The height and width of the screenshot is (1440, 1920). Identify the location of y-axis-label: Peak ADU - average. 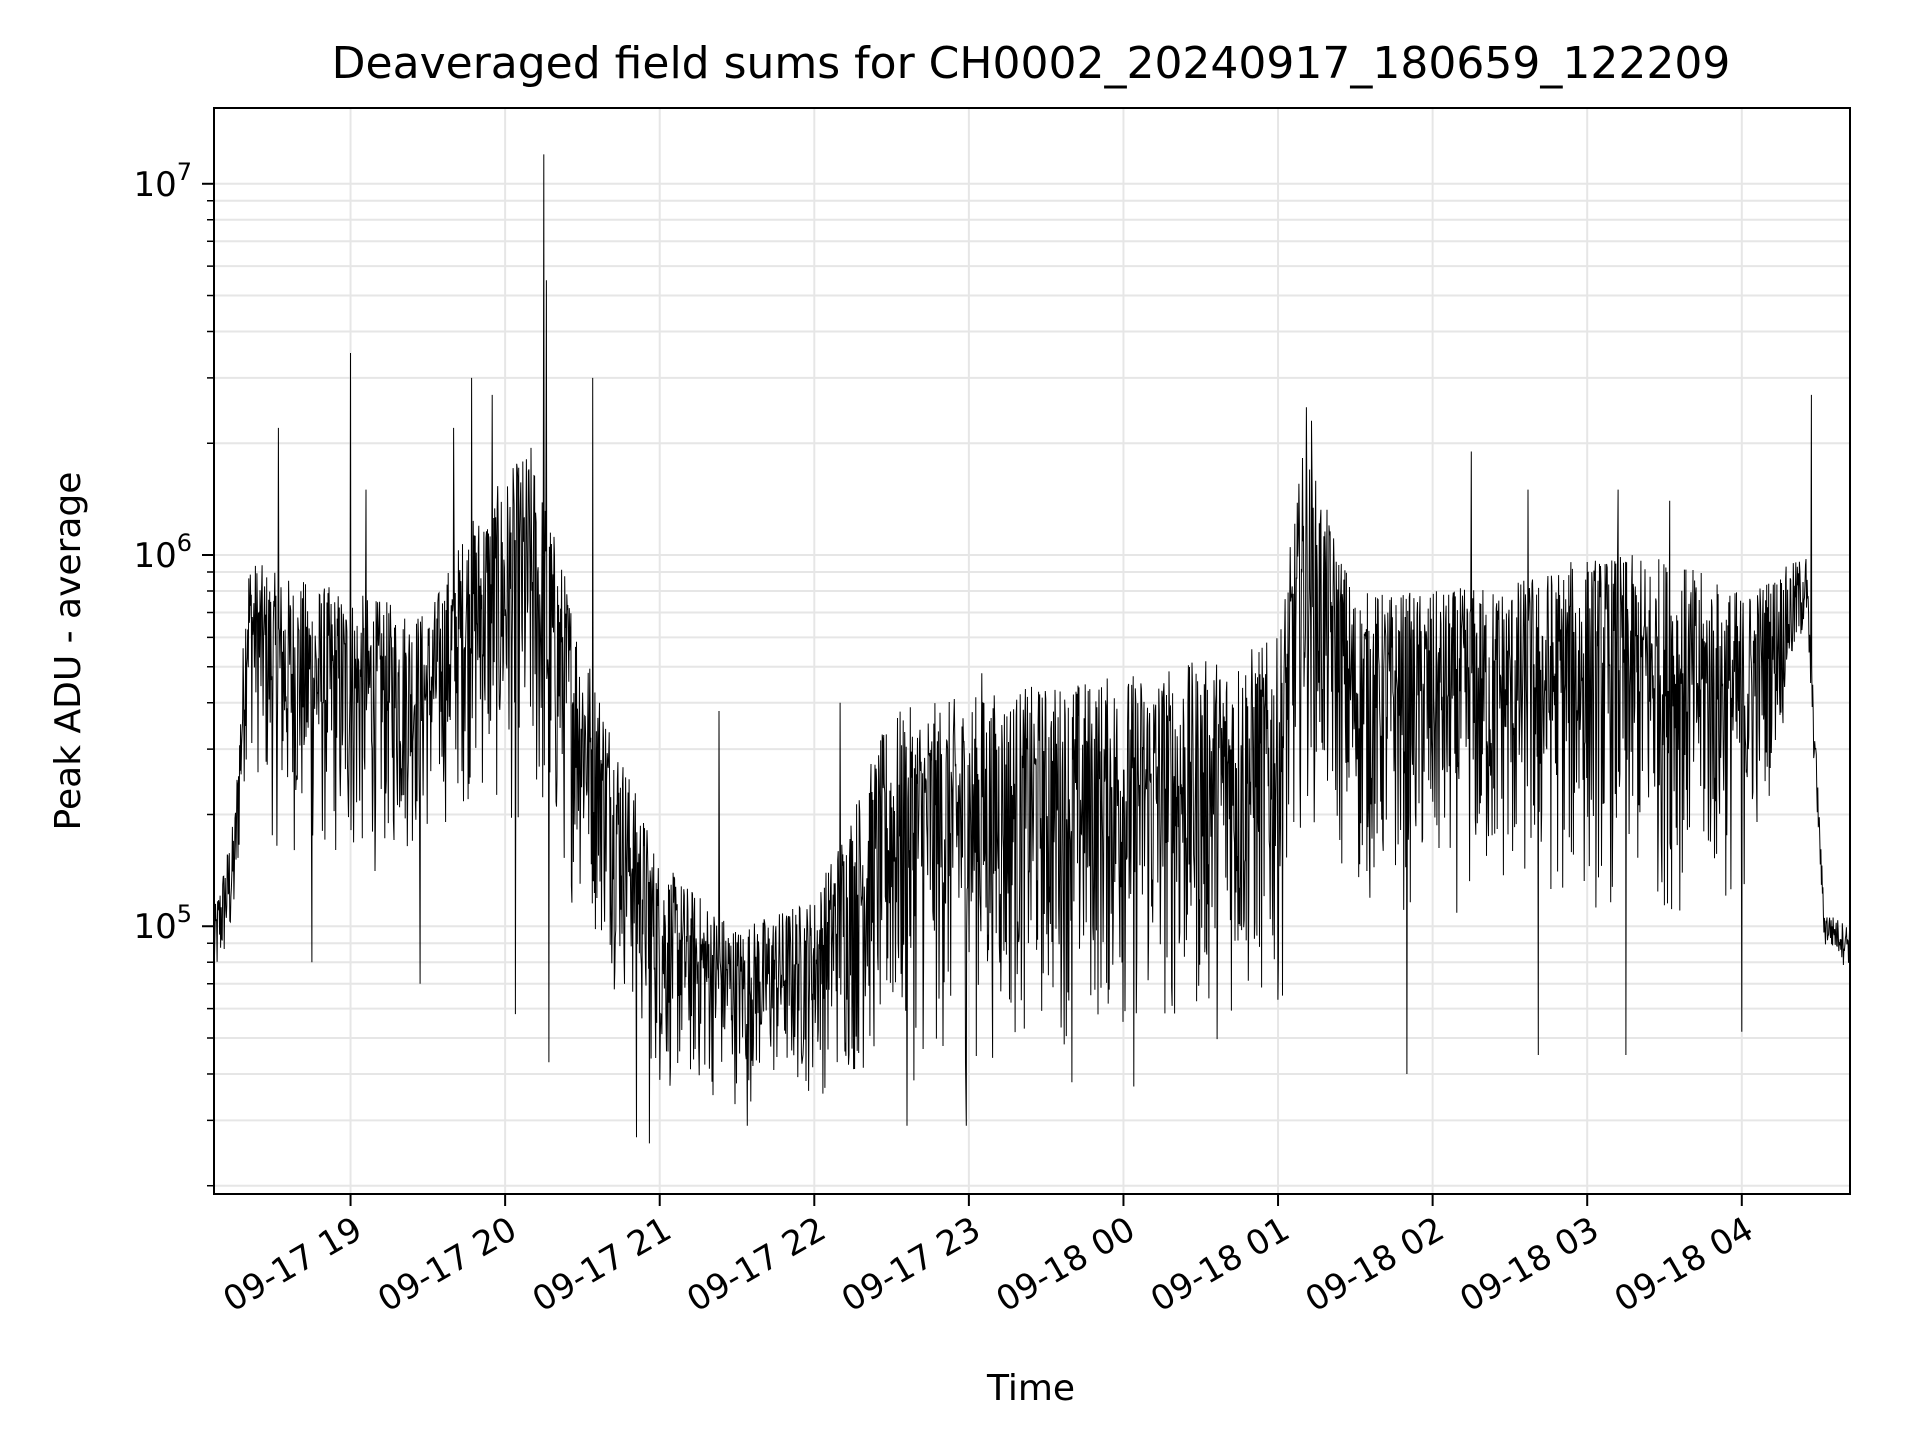
(68, 651).